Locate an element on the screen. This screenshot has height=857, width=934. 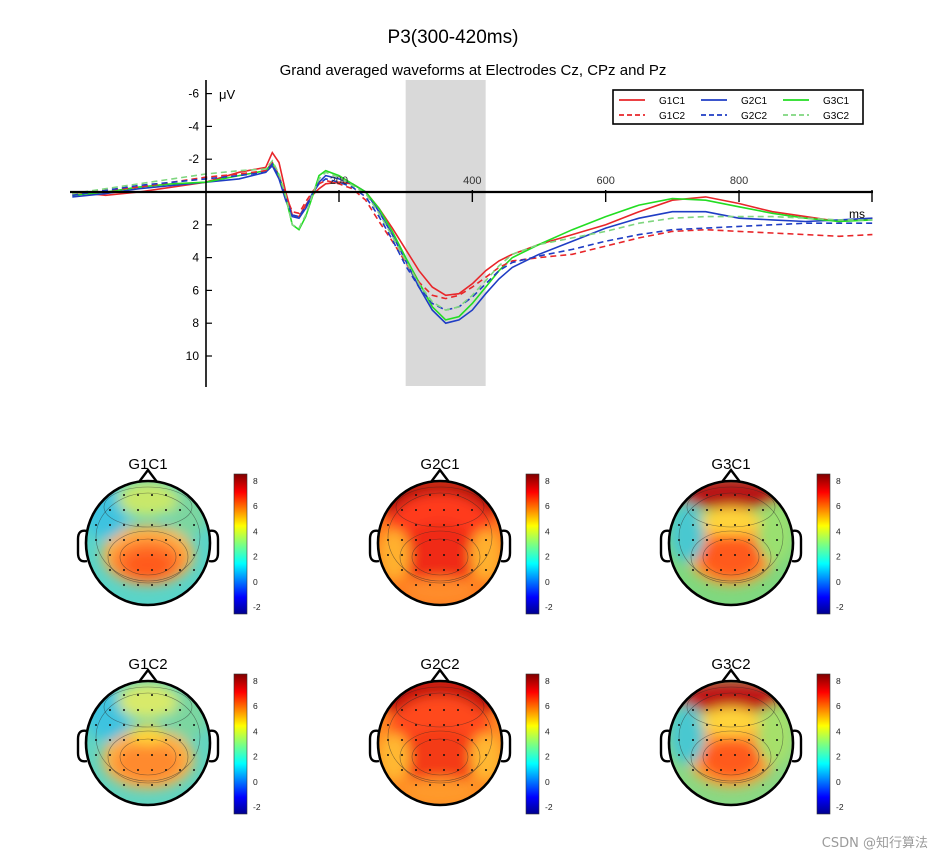
x-tick-label: 800 is located at coordinates (739, 181).